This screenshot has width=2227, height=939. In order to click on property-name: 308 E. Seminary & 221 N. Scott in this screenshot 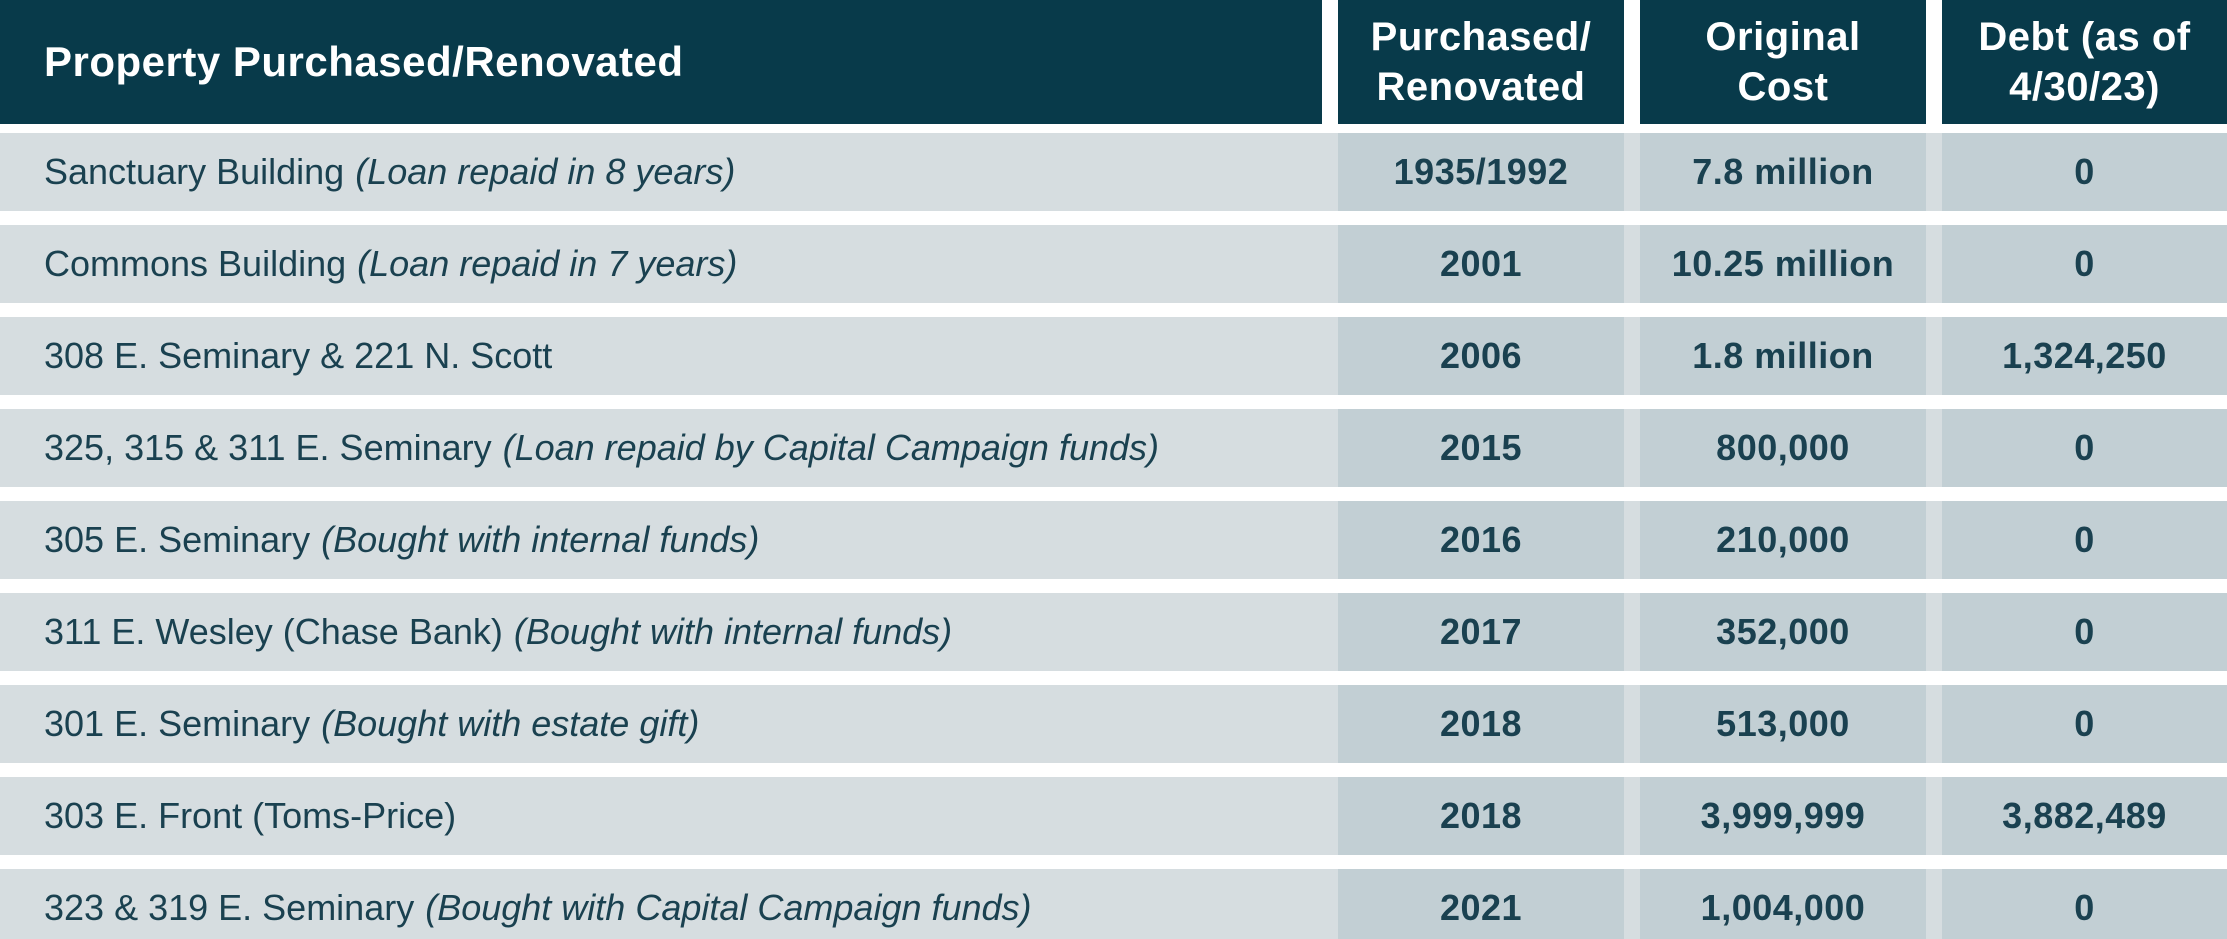, I will do `click(298, 355)`.